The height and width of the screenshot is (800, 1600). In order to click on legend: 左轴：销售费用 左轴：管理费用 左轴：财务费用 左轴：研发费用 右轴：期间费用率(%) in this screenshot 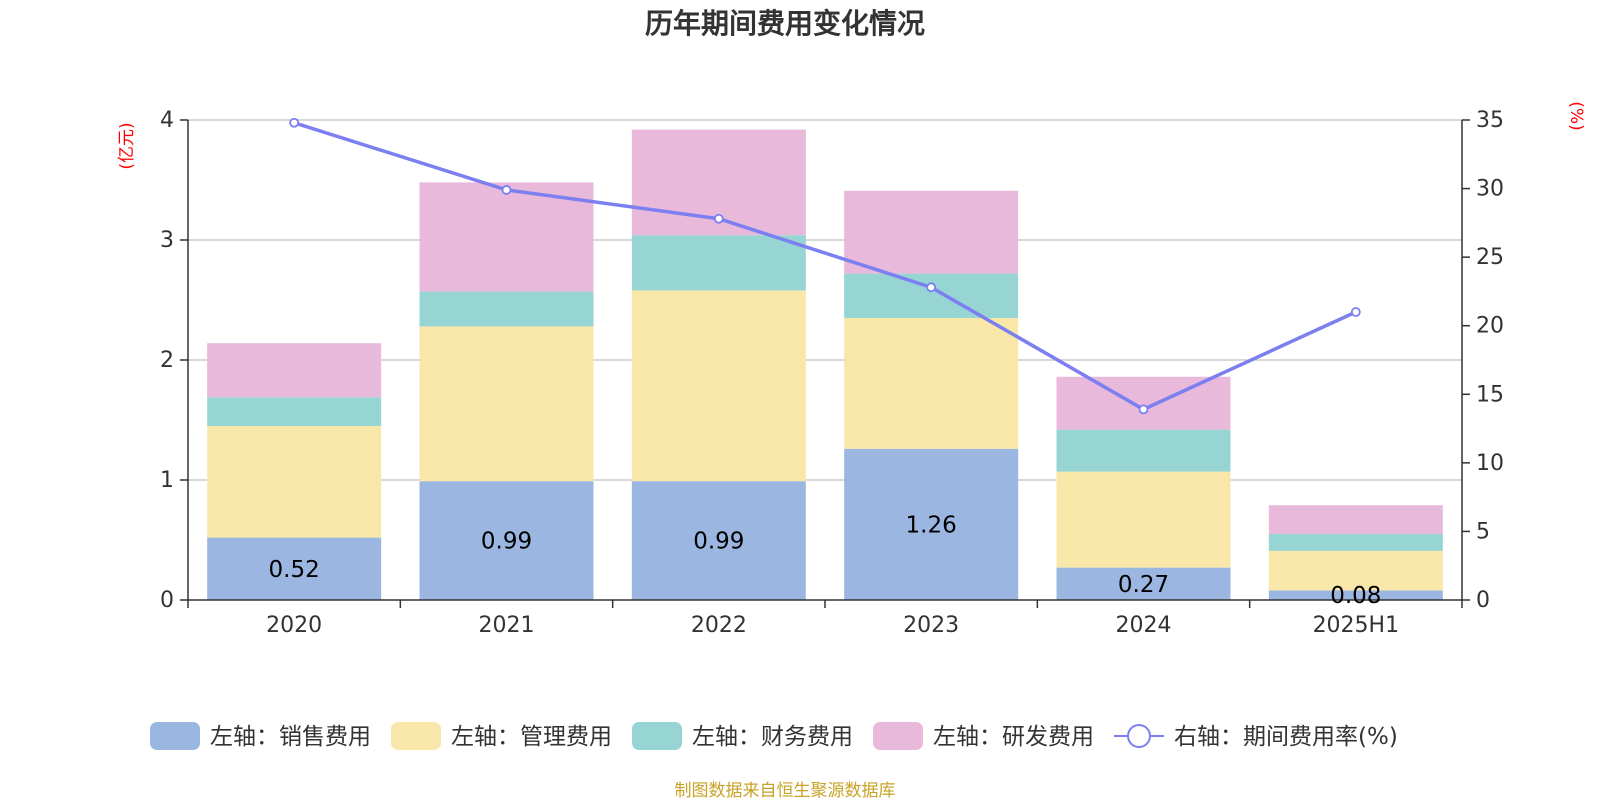, I will do `click(774, 736)`.